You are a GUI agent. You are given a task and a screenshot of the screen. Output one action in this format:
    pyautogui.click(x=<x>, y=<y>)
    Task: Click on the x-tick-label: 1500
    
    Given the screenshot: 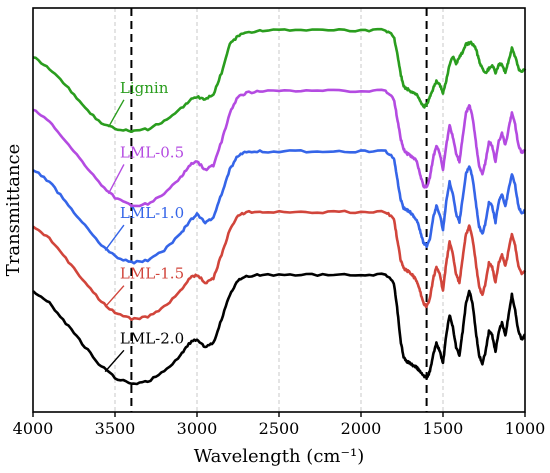 What is the action you would take?
    pyautogui.click(x=443, y=428)
    